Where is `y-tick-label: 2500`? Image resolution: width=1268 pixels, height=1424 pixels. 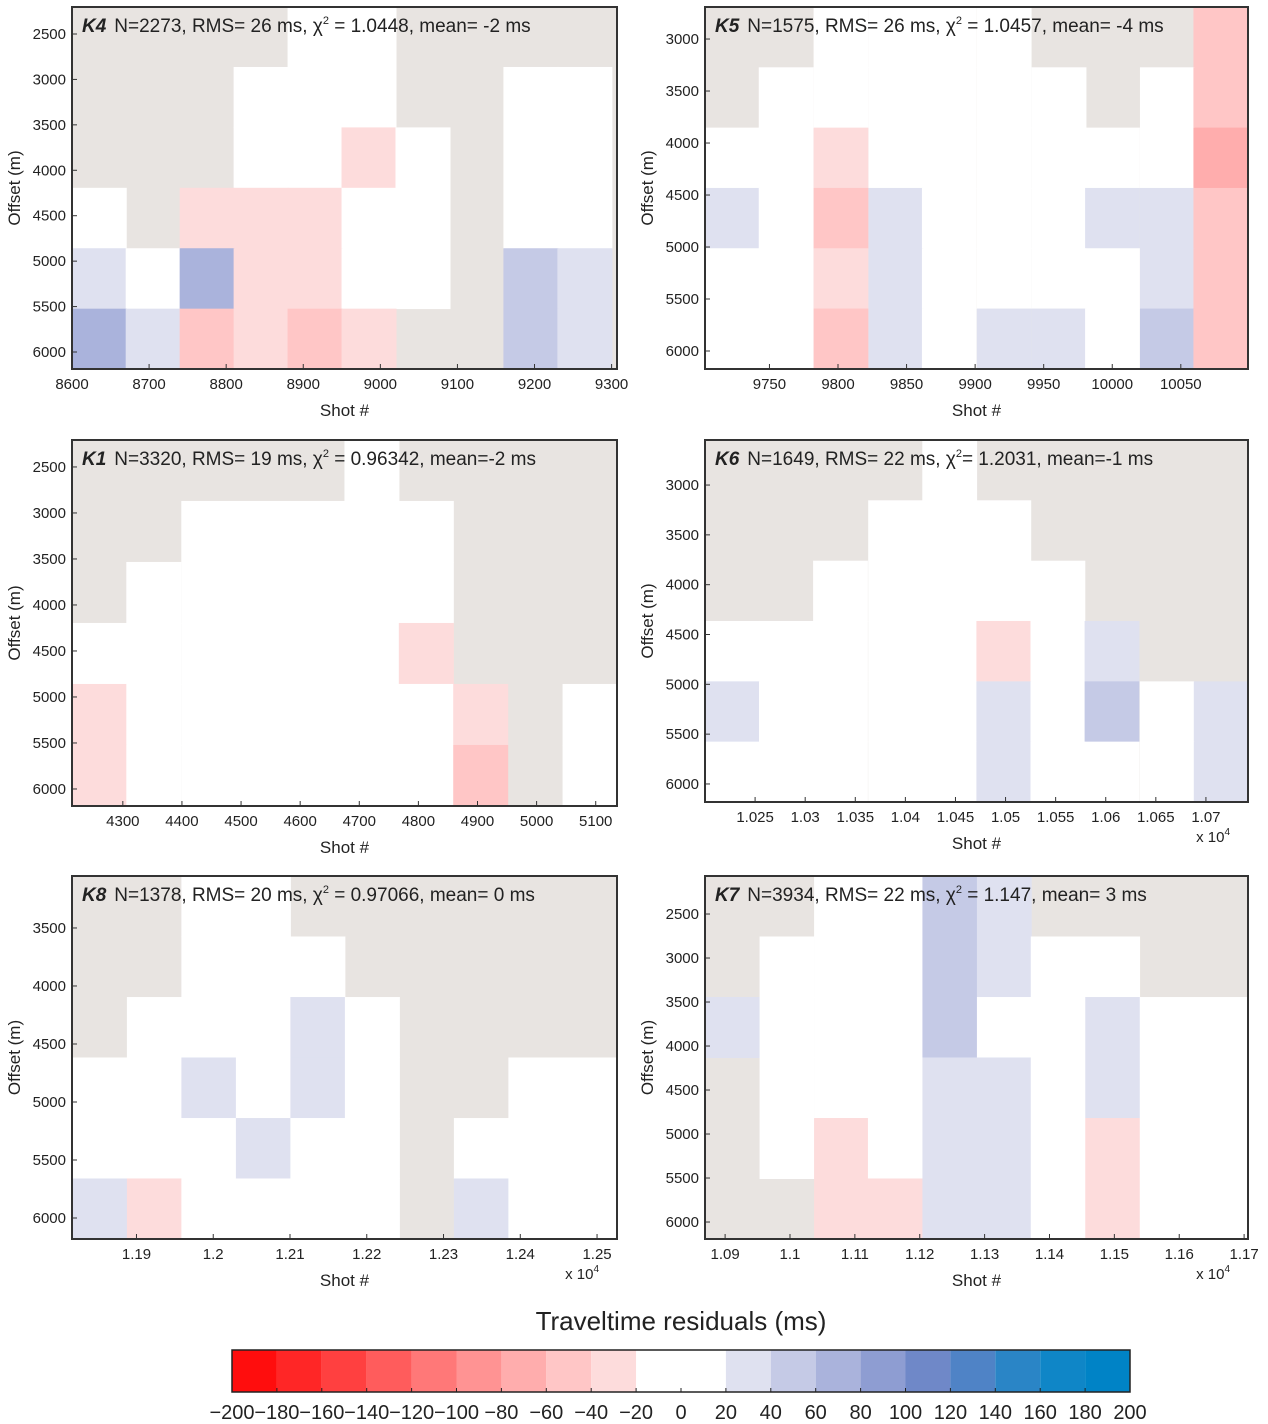 y-tick-label: 2500 is located at coordinates (49, 467).